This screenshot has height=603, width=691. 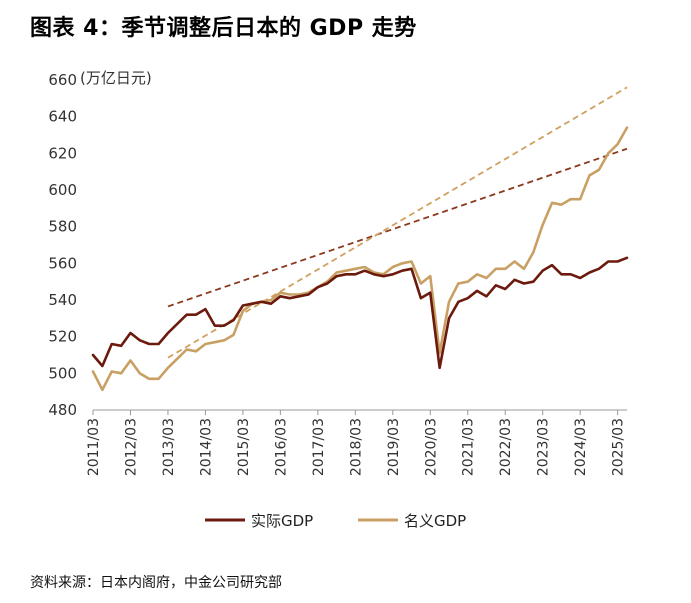 I want to click on y-tick-label: 660, so click(x=62, y=80).